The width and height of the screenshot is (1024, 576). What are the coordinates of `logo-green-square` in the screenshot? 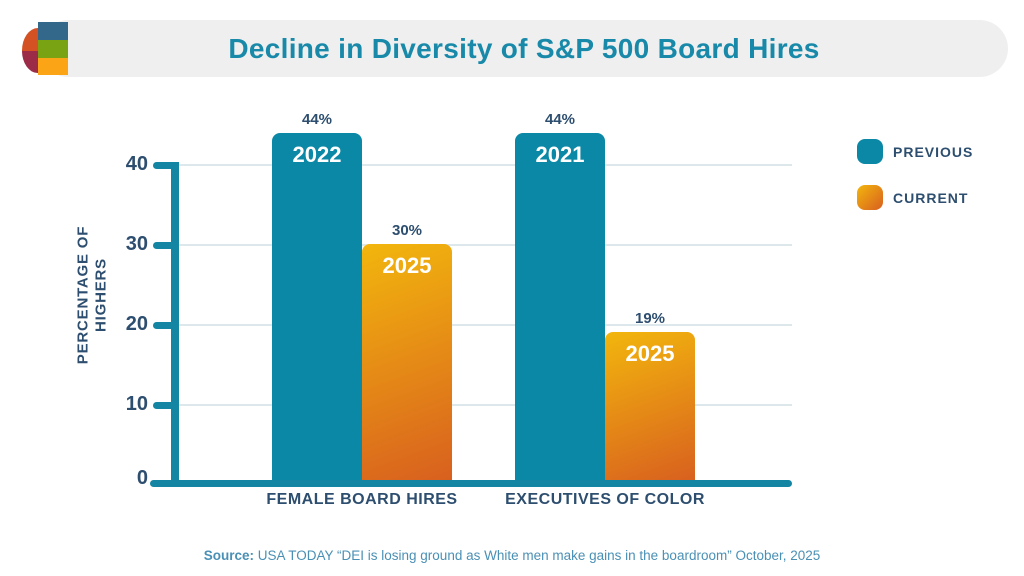 It's located at (53, 49).